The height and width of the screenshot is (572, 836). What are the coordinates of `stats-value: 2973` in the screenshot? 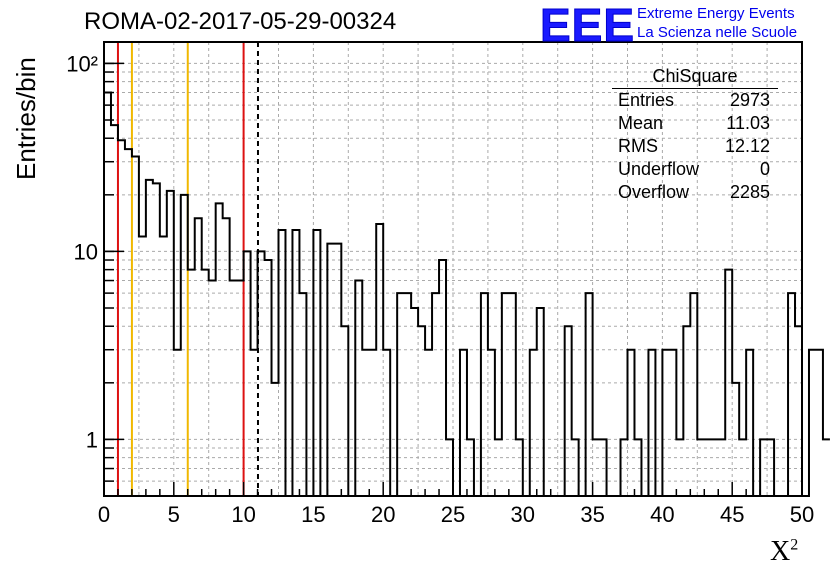 It's located at (749, 100).